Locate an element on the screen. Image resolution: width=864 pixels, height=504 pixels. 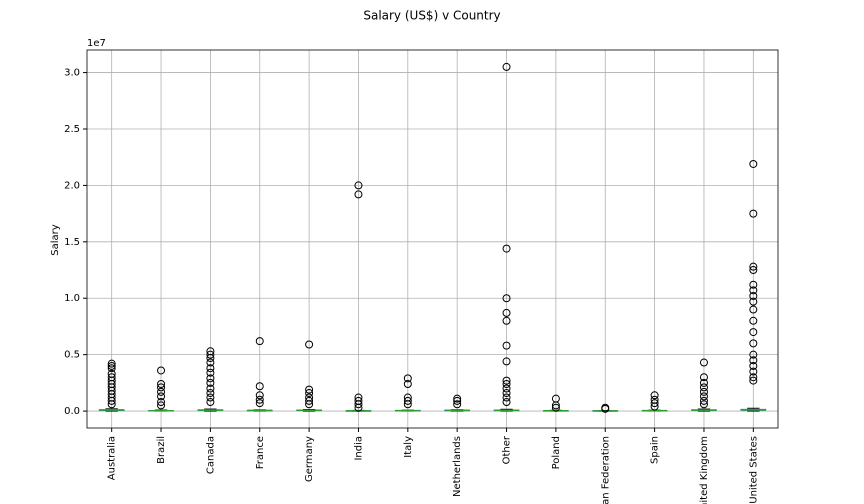
y-axis-label: Salary is located at coordinates (55, 239).